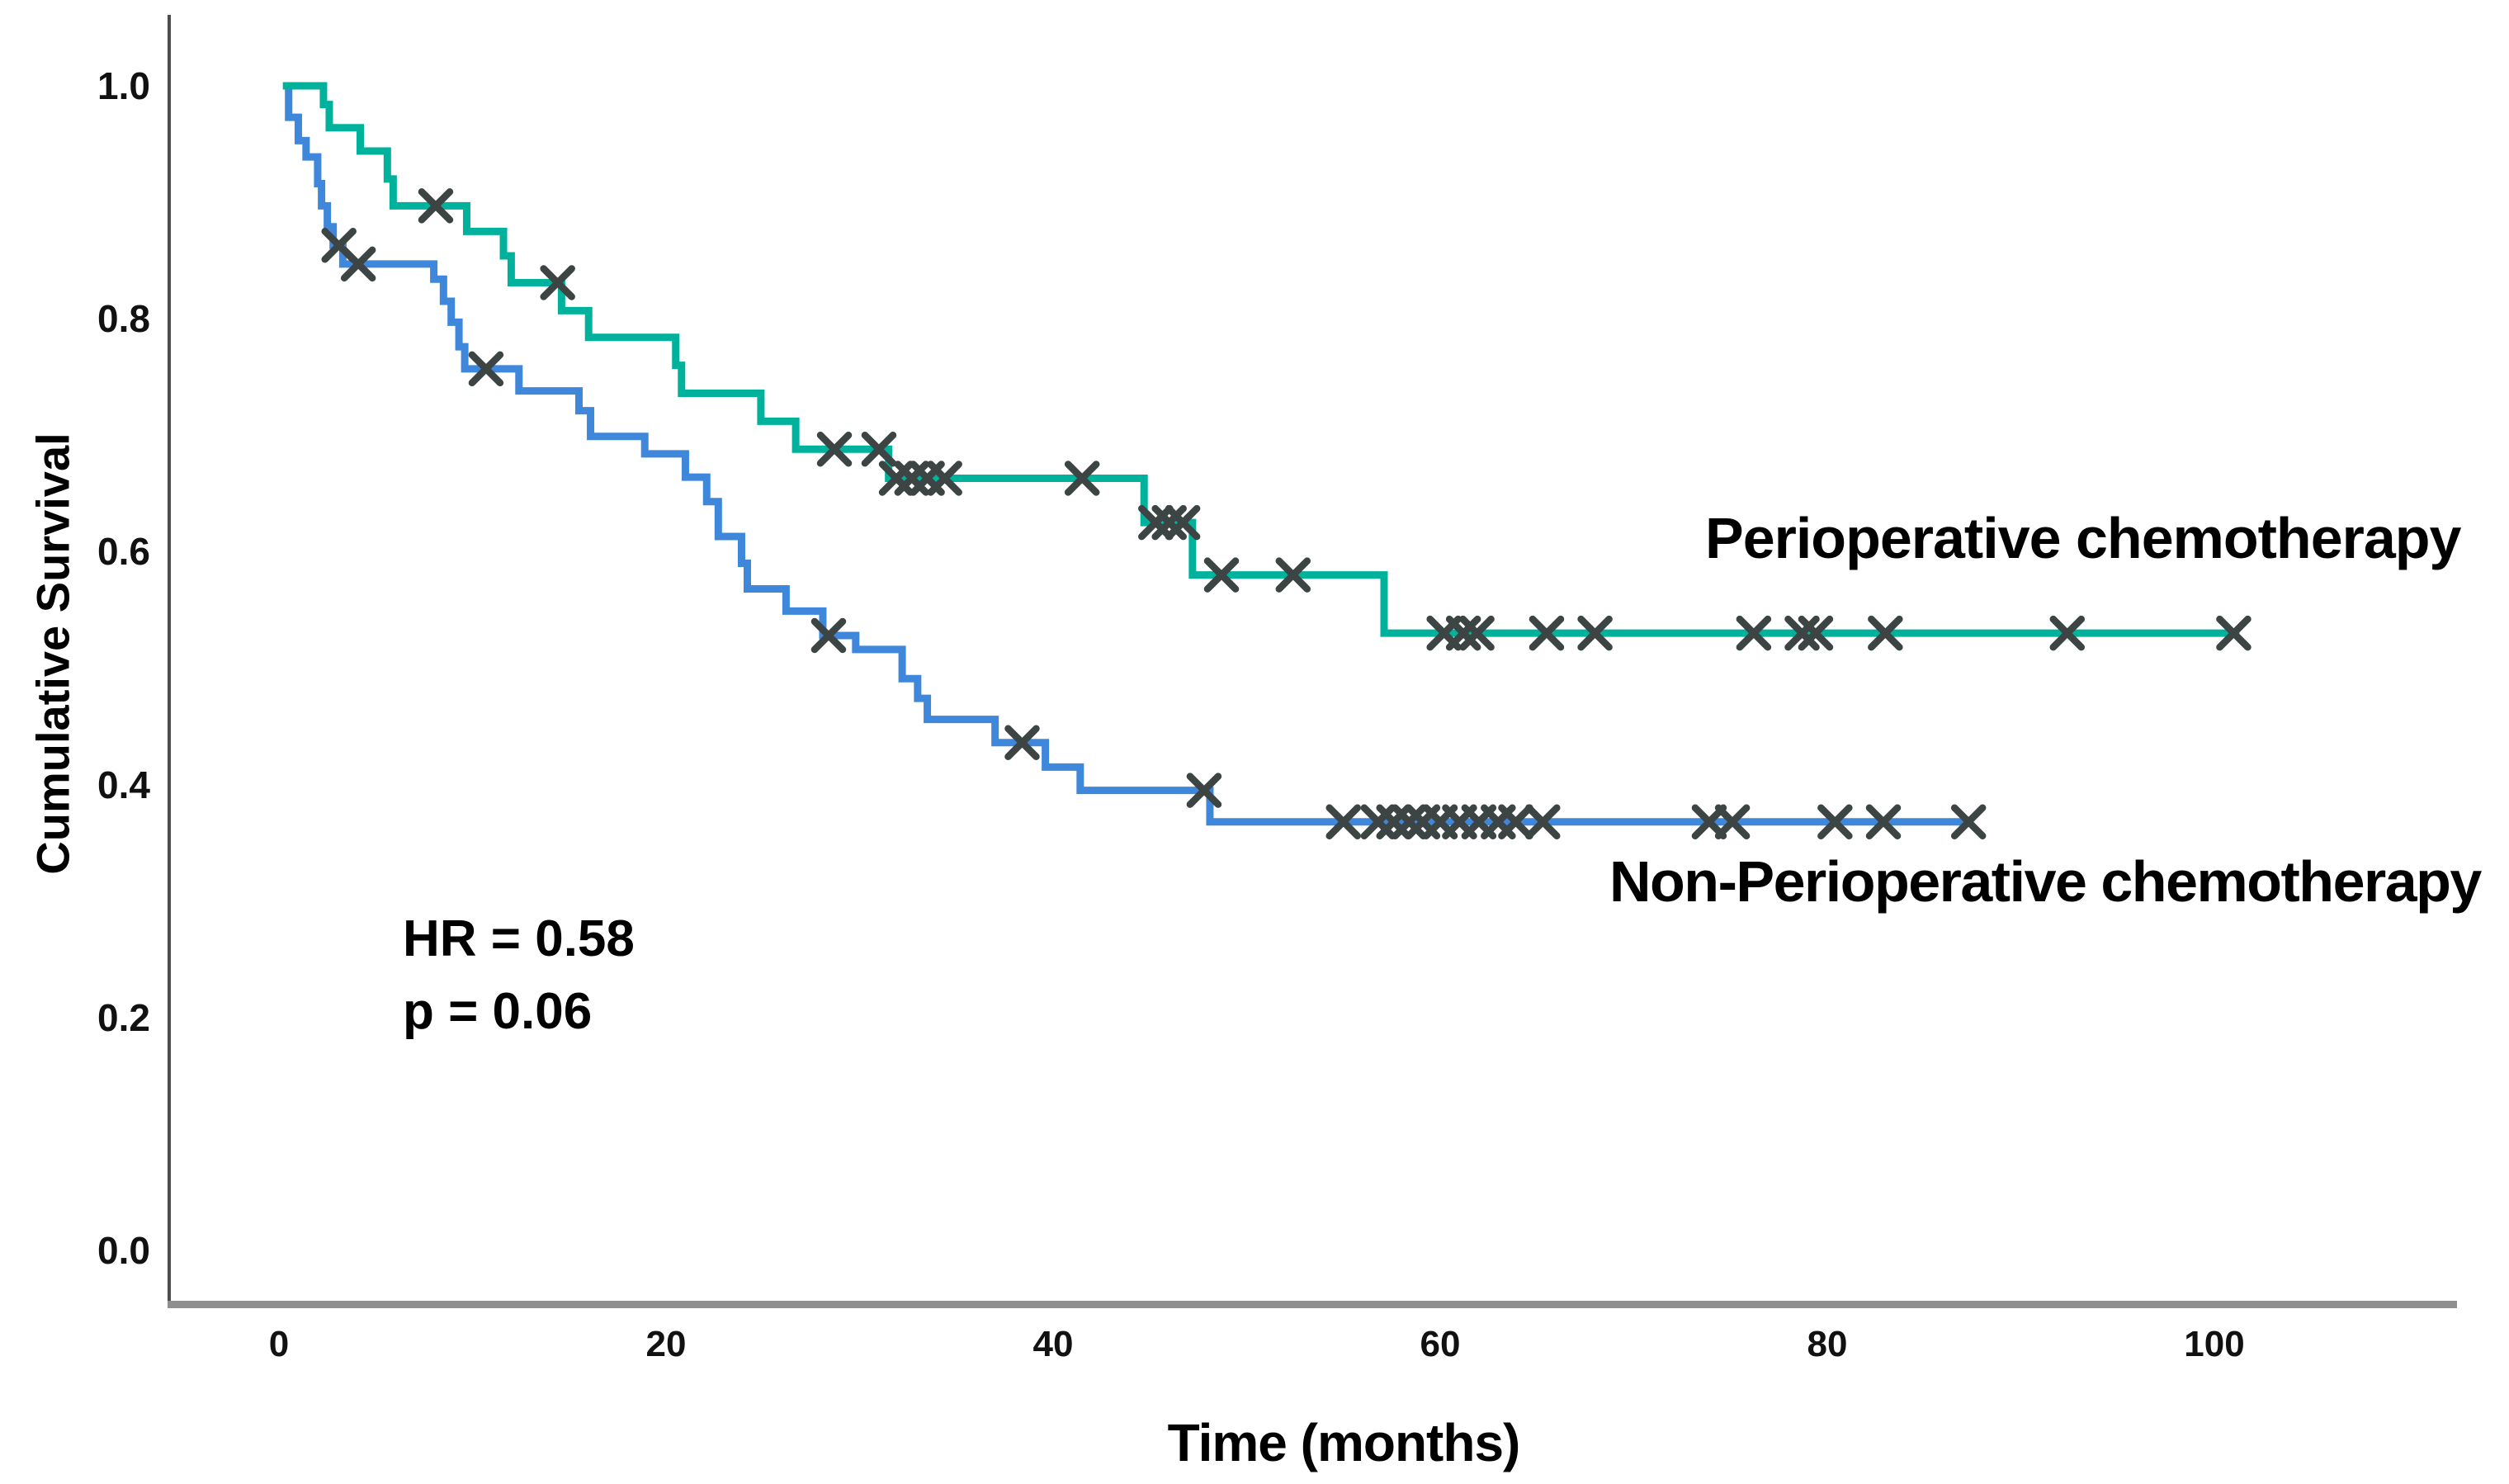  I want to click on p-value-text: p = 0.06, so click(498, 1011).